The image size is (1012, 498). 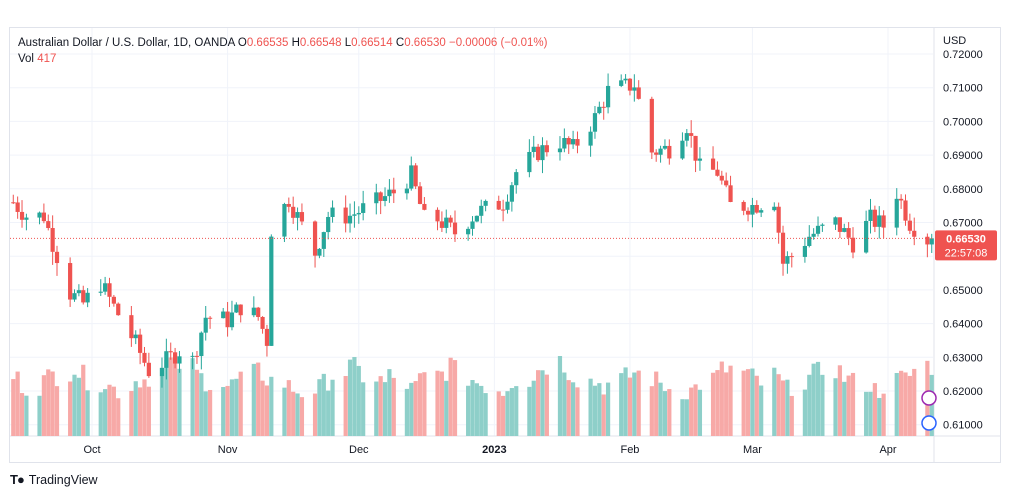 I want to click on change-value: −0.00006 (−0.01%), so click(x=498, y=43).